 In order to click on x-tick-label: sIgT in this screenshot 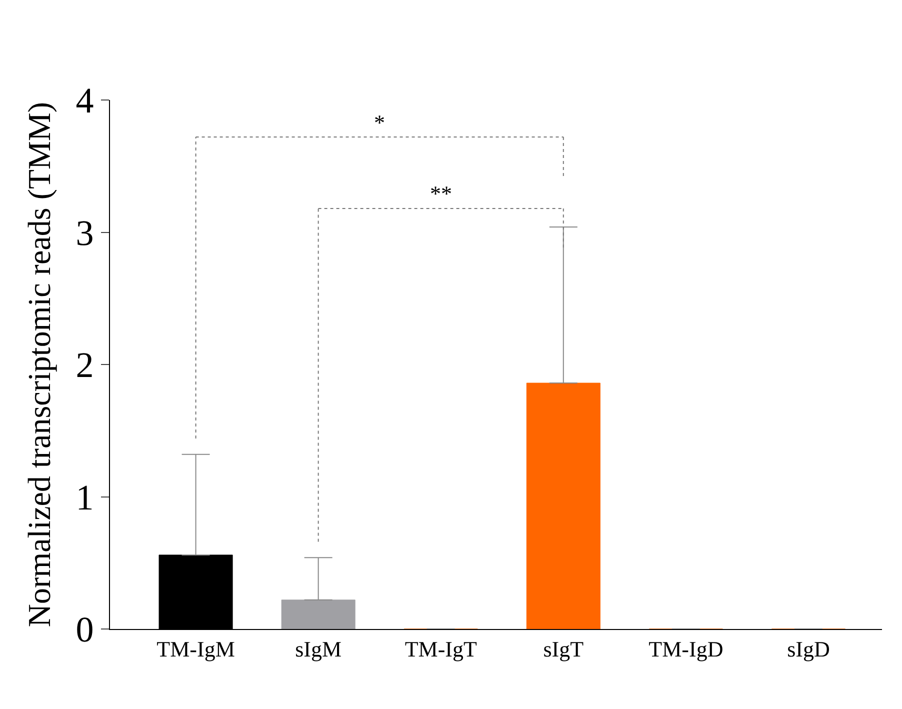, I will do `click(563, 649)`.